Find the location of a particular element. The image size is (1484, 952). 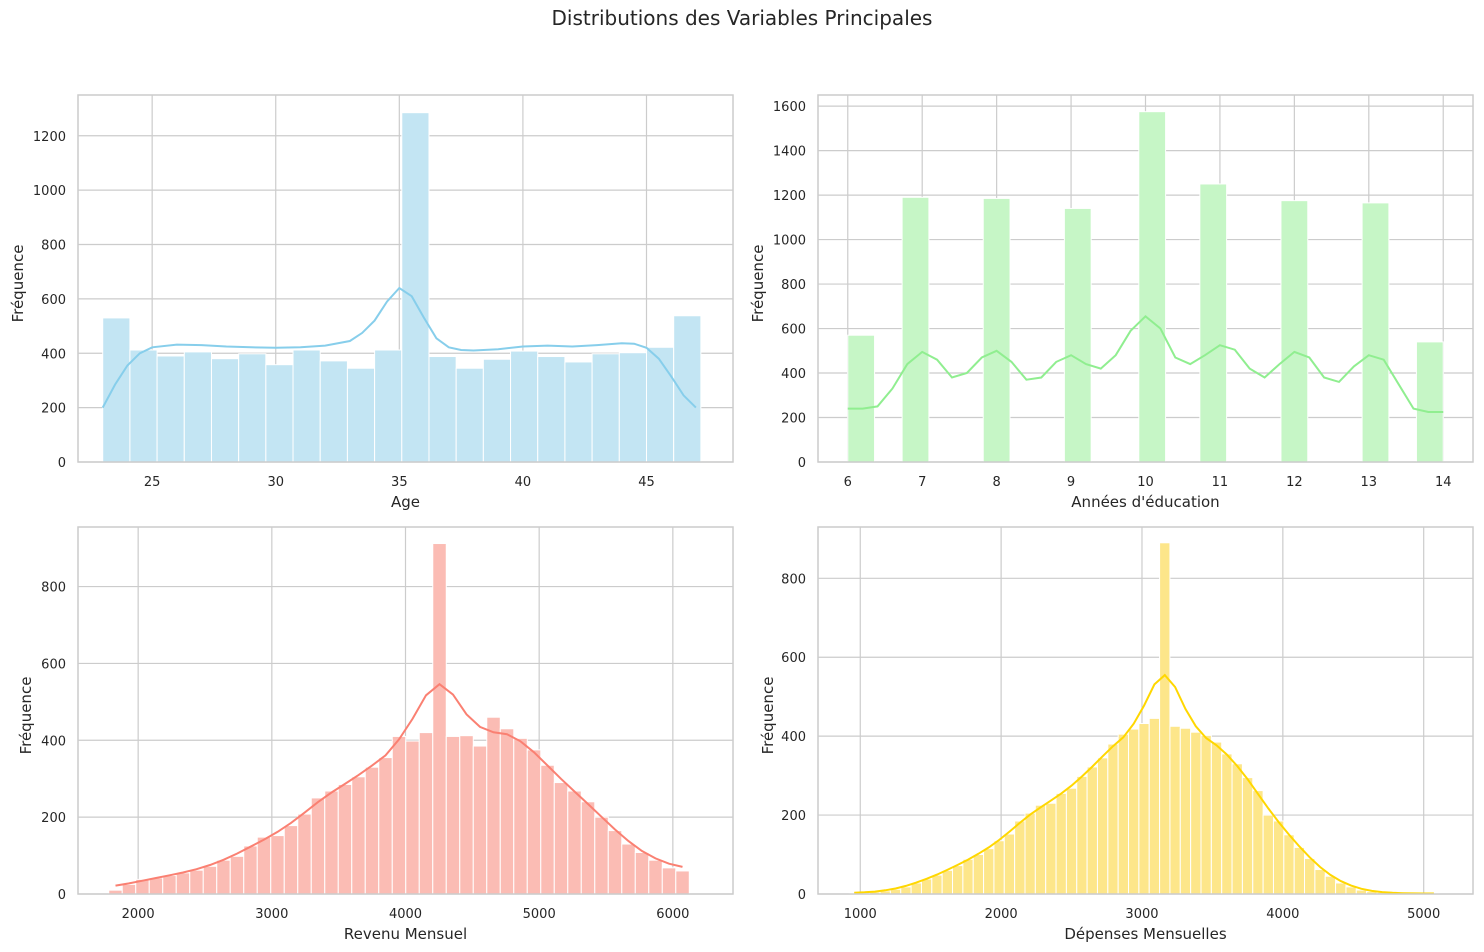

y-tick-label: 1600 is located at coordinates (789, 107).